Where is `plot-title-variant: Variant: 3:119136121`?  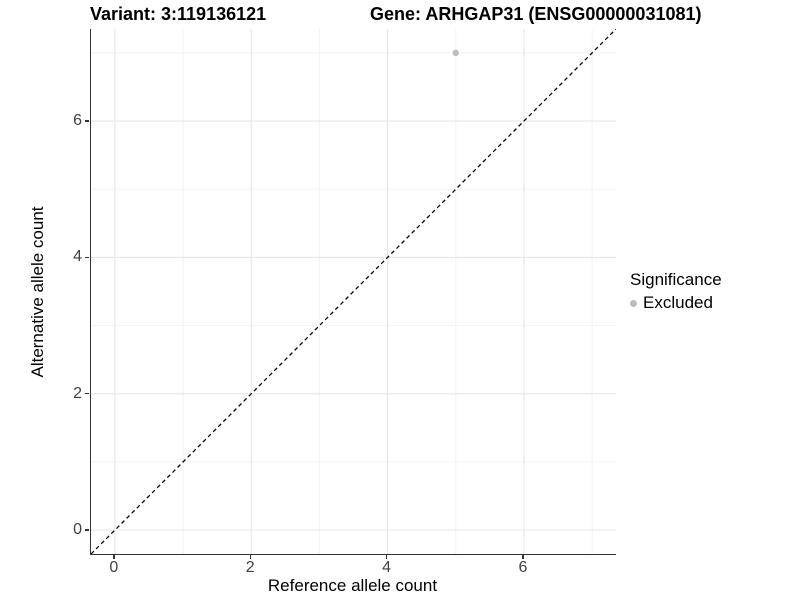 plot-title-variant: Variant: 3:119136121 is located at coordinates (178, 14).